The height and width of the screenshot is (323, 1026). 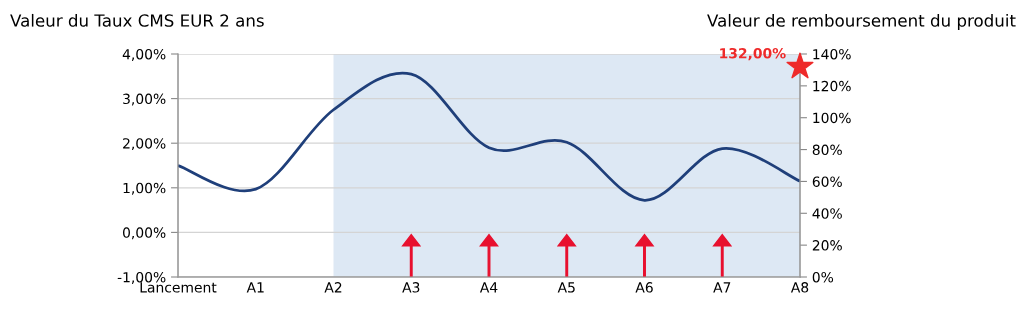 What do you see at coordinates (823, 277) in the screenshot?
I see `y2-tick-label: 0%` at bounding box center [823, 277].